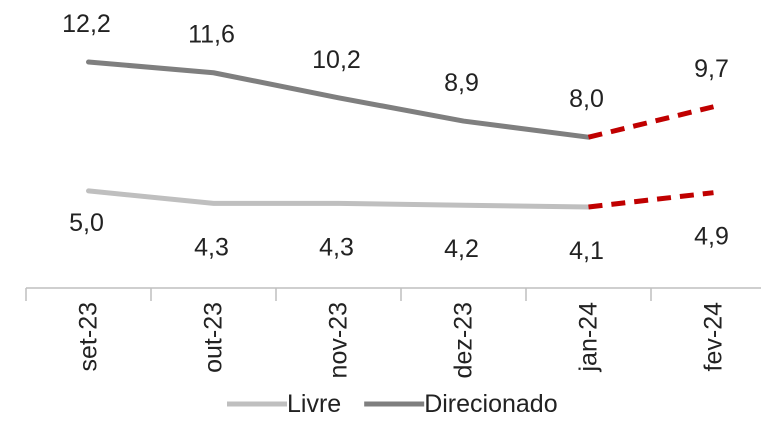  I want to click on projection-segment-livre, so click(651, 200).